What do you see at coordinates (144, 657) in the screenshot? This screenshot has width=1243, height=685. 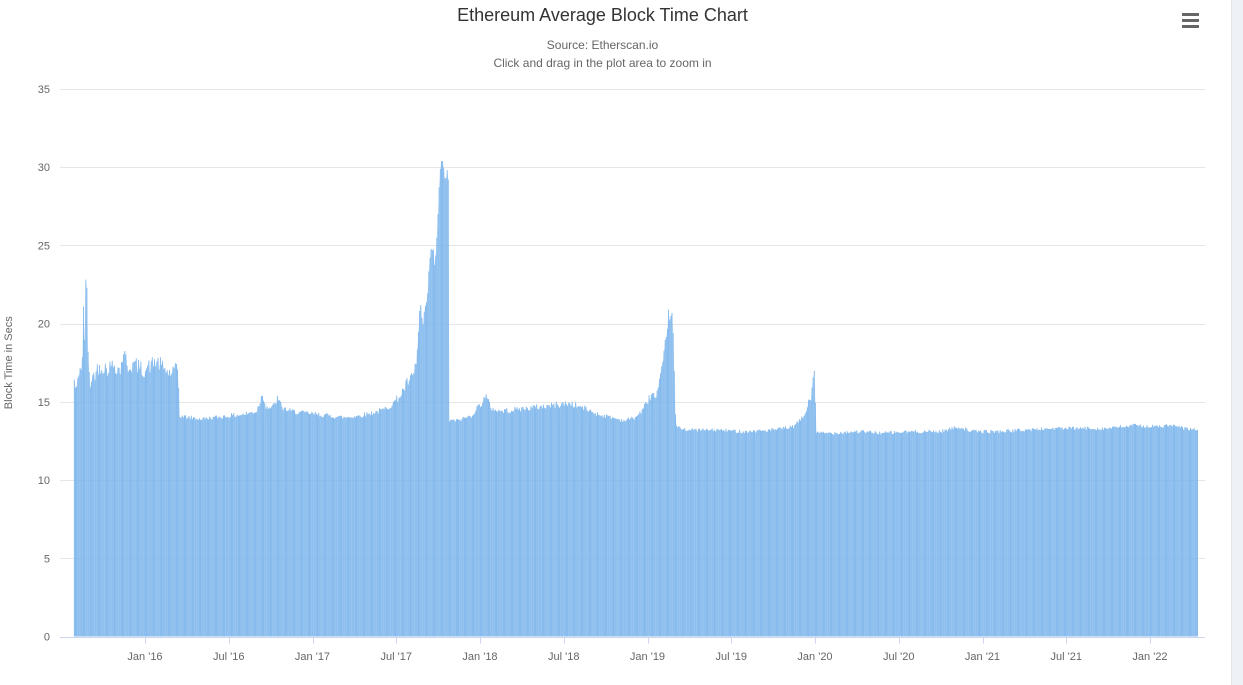 I see `svg-text: Jan '16` at bounding box center [144, 657].